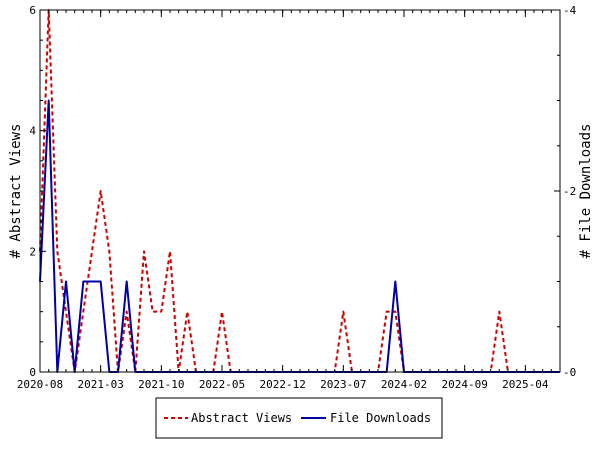 The image size is (600, 450). I want to click on legend: Abstract Views File Downloads, so click(299, 418).